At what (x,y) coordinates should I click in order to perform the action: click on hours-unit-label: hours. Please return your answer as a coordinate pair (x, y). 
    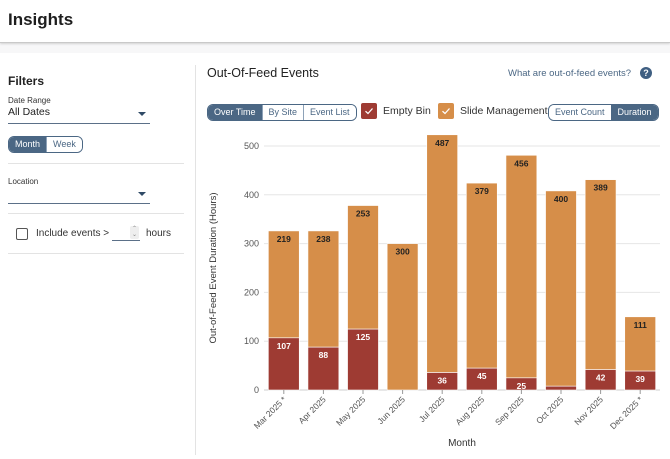
    Looking at the image, I should click on (159, 233).